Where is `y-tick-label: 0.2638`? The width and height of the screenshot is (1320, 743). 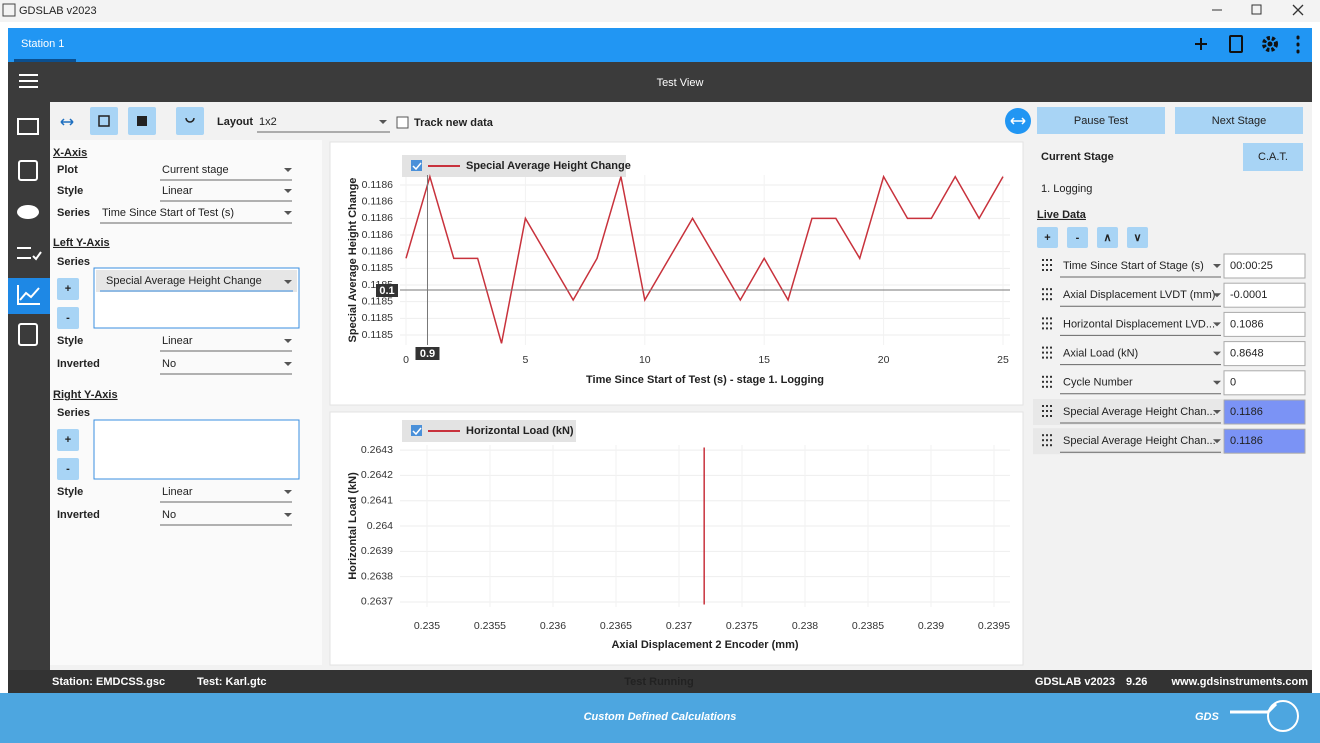
y-tick-label: 0.2638 is located at coordinates (377, 576).